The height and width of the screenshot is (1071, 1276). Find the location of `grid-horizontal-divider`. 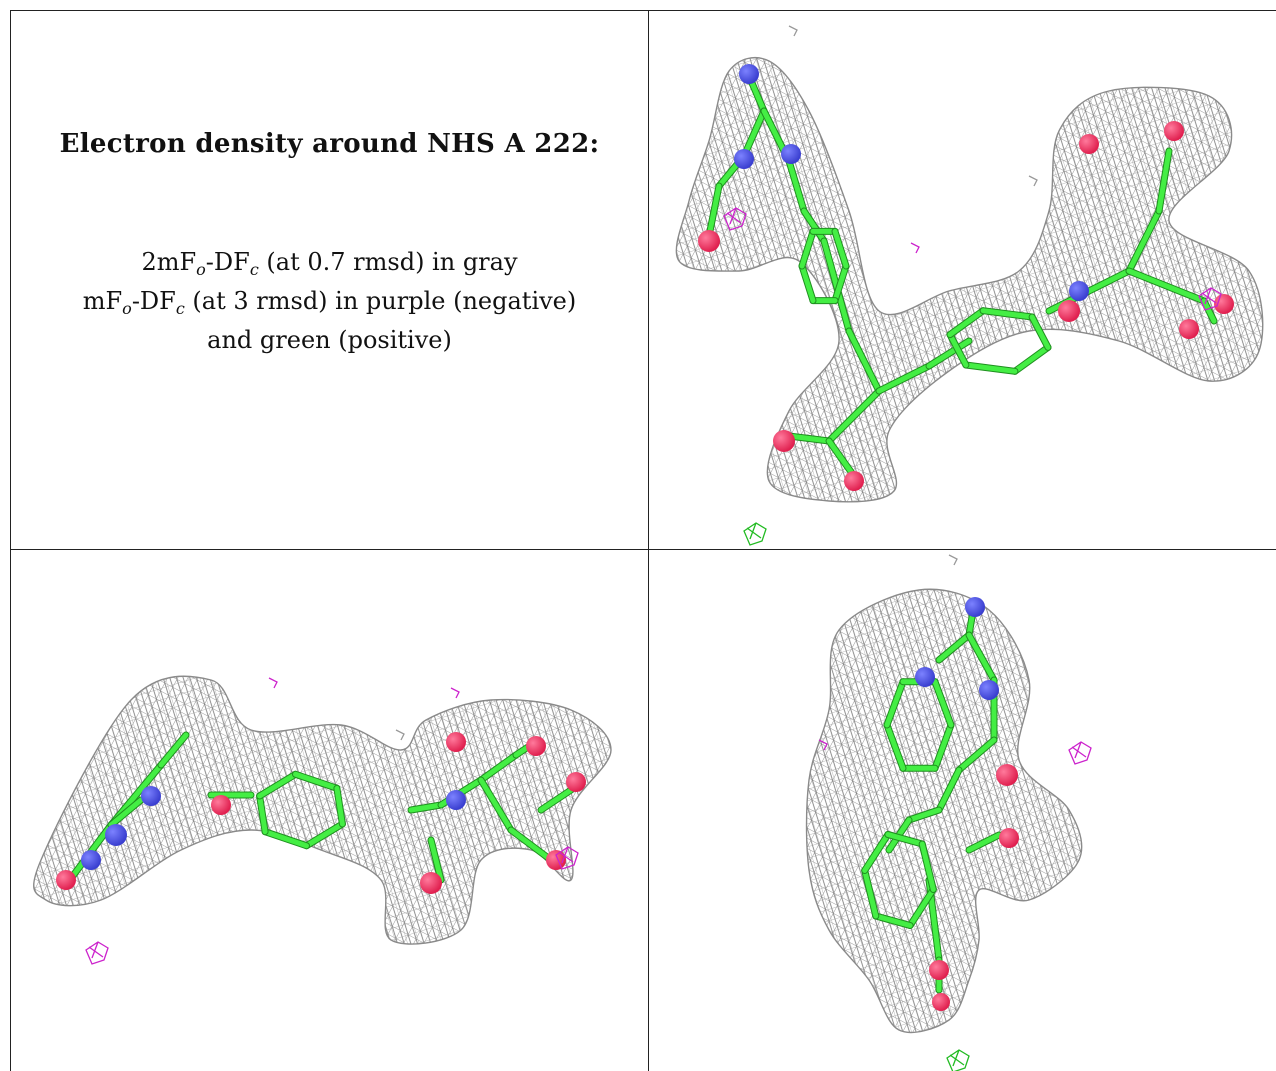

grid-horizontal-divider is located at coordinates (643, 549).